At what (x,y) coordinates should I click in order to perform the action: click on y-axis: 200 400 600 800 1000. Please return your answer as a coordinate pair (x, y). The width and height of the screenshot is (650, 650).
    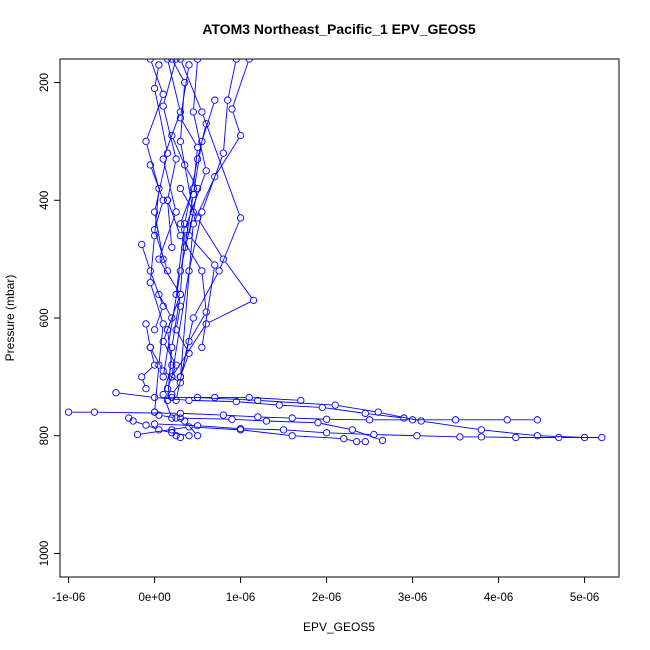
    Looking at the image, I should click on (50, 320).